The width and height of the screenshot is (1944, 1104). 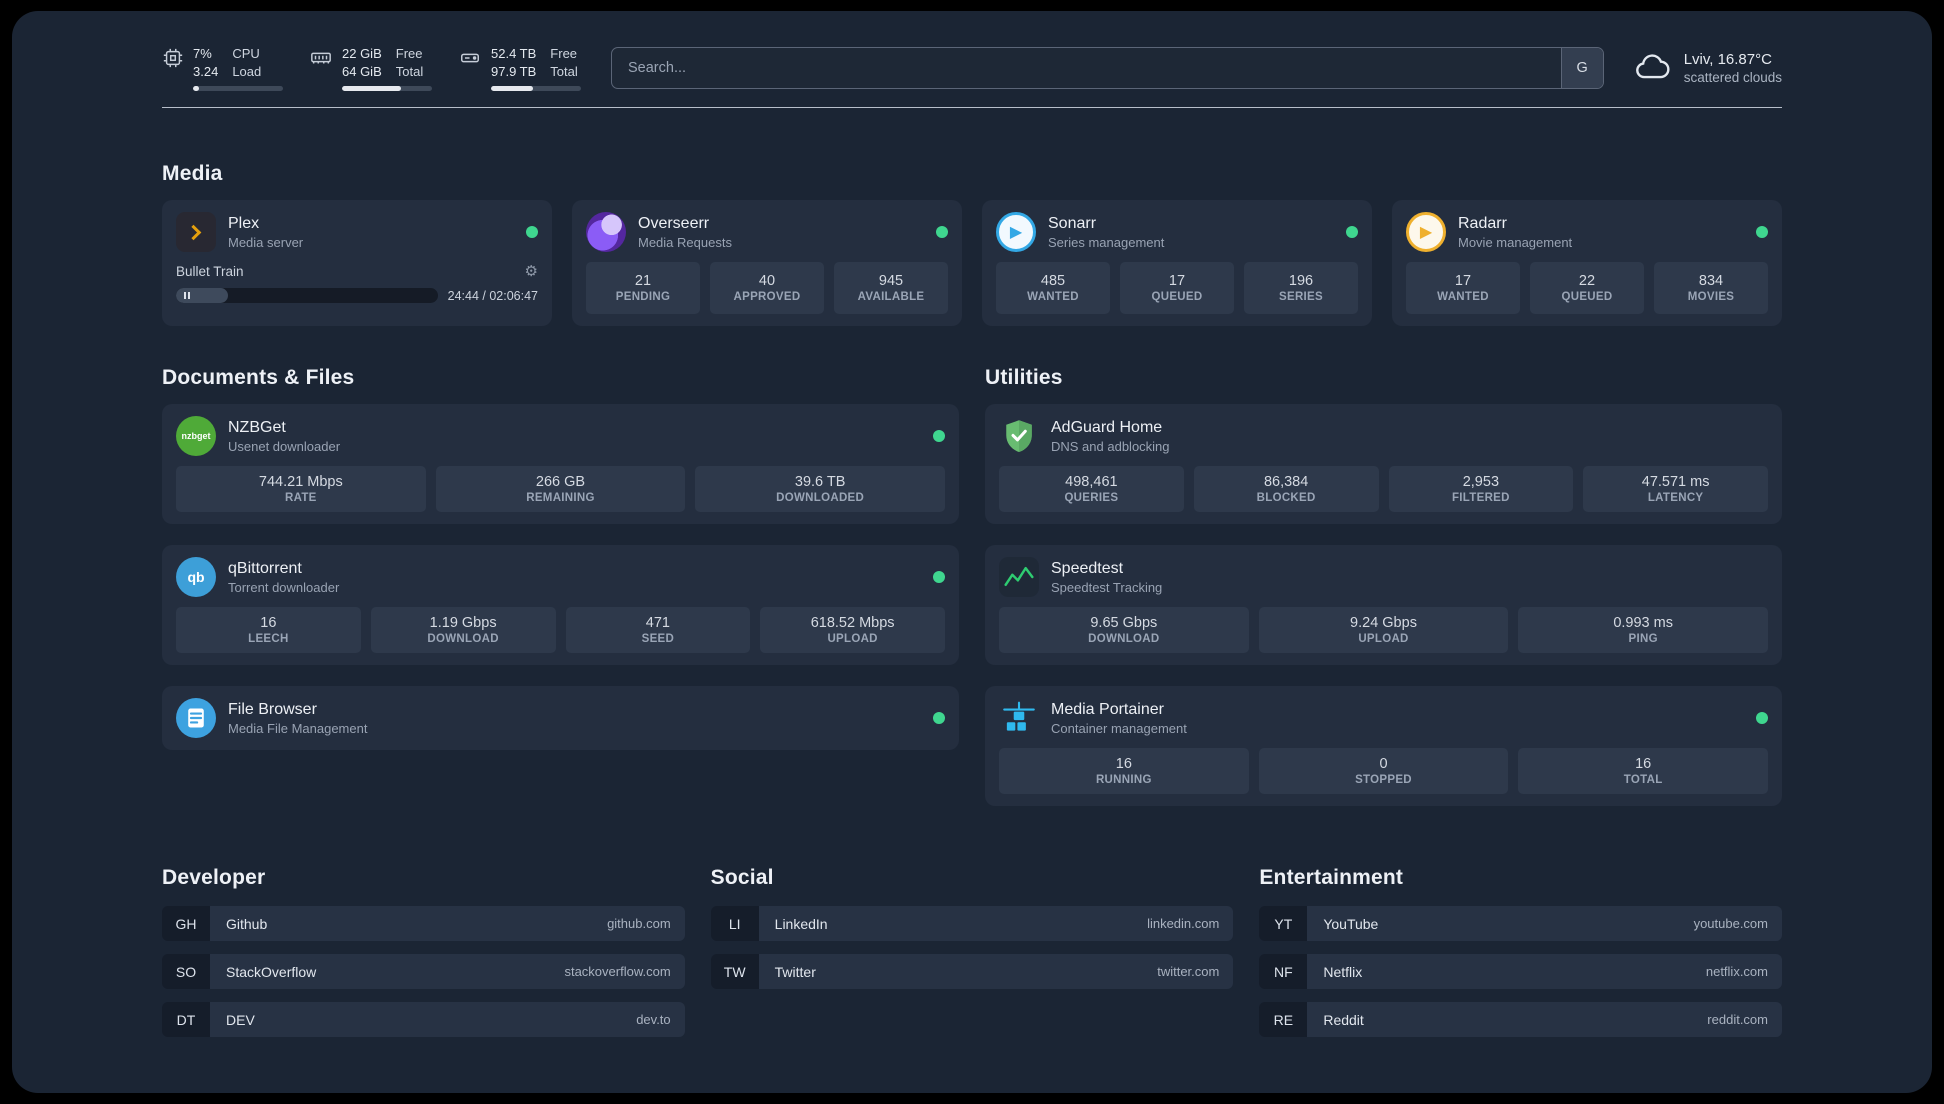 I want to click on stat-wanted: 17 WANTED, so click(x=1463, y=288).